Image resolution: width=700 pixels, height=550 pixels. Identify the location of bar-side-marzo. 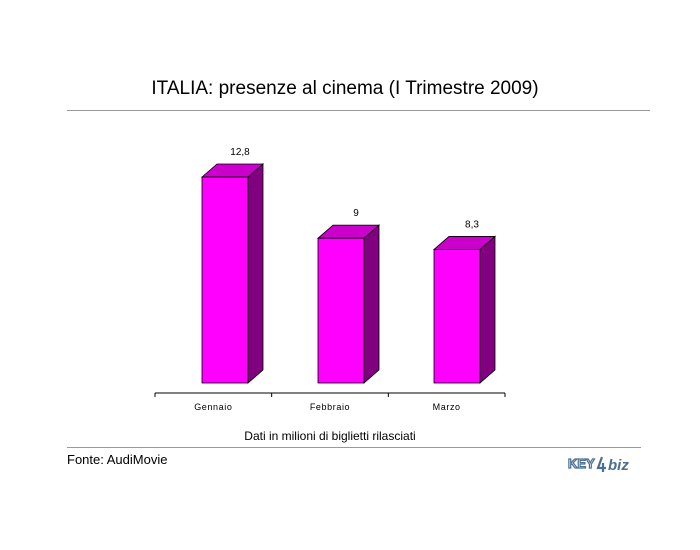
(487, 309).